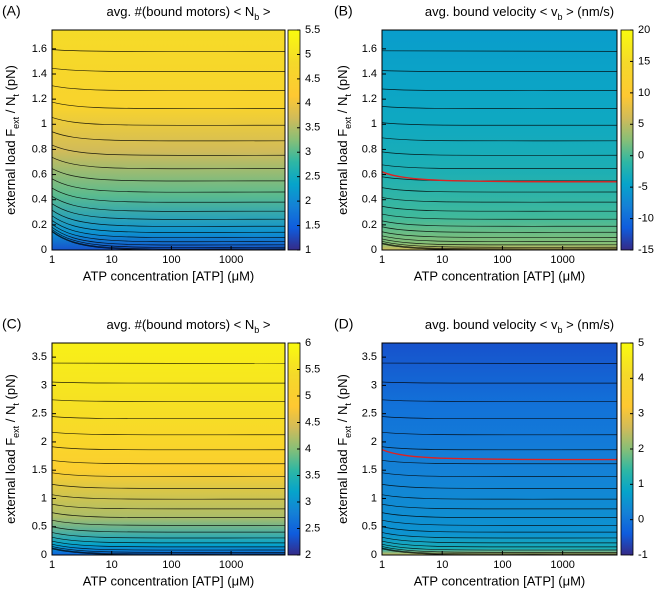 This screenshot has width=664, height=595. Describe the element at coordinates (348, 95) in the screenshot. I see `y-axis-label-part: t` at that location.